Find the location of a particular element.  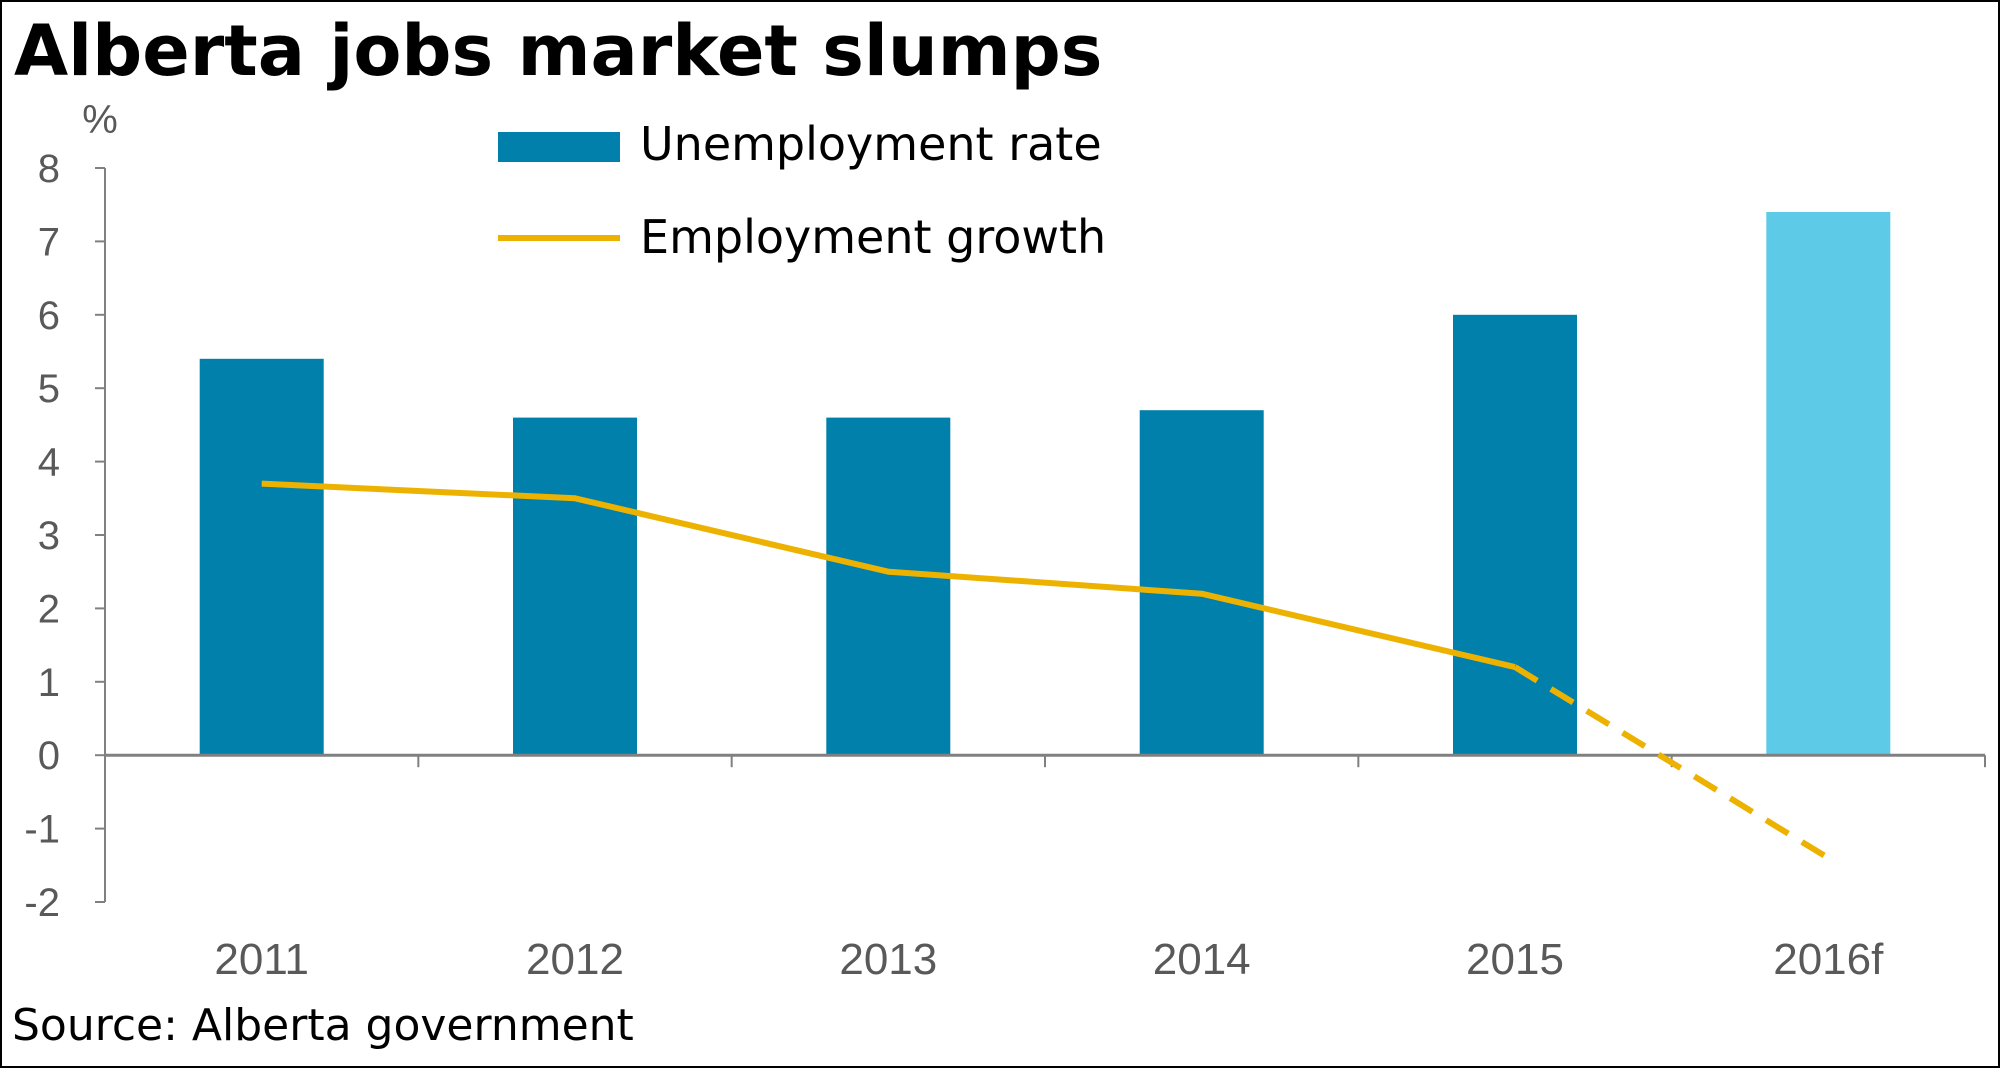

x-tick-label: 2013 is located at coordinates (888, 959).